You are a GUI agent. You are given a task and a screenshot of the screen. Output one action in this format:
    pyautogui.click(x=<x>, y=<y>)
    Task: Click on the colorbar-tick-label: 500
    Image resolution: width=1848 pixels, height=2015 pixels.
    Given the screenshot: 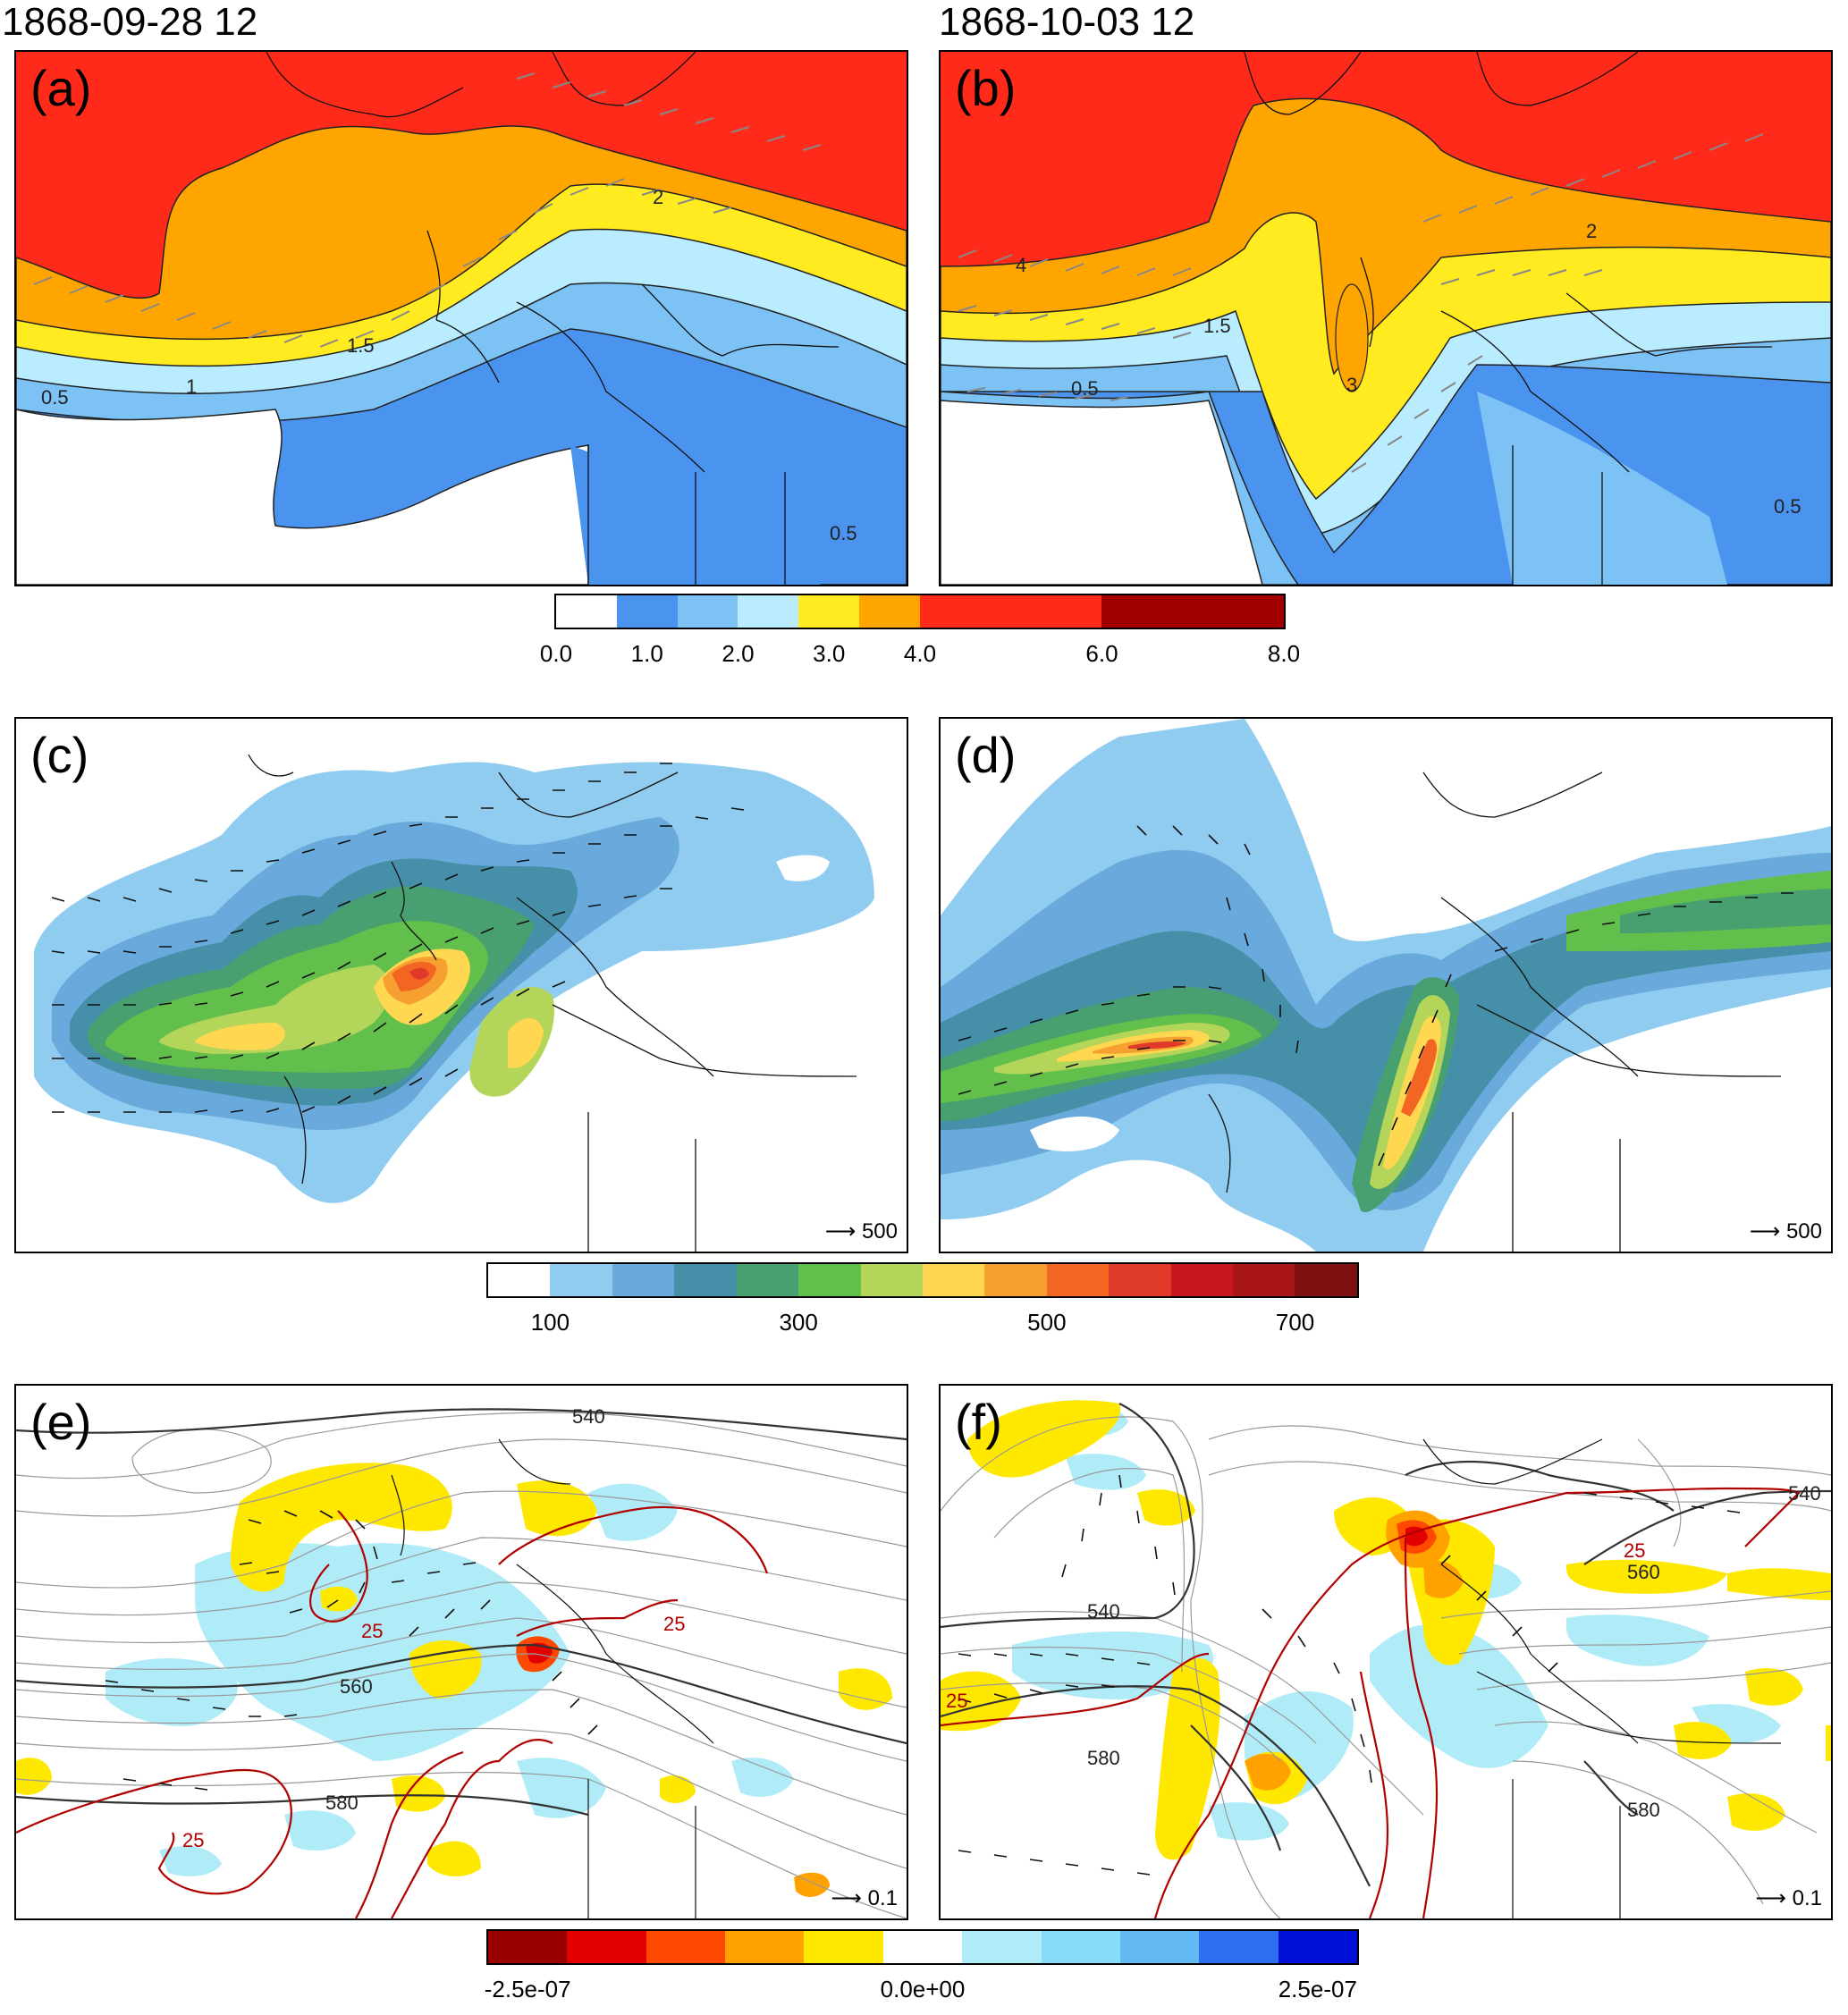 What is the action you would take?
    pyautogui.click(x=1047, y=1322)
    